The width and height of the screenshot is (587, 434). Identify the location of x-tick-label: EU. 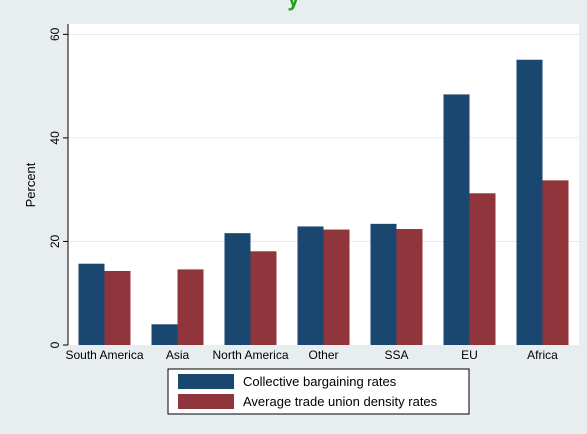
(469, 355).